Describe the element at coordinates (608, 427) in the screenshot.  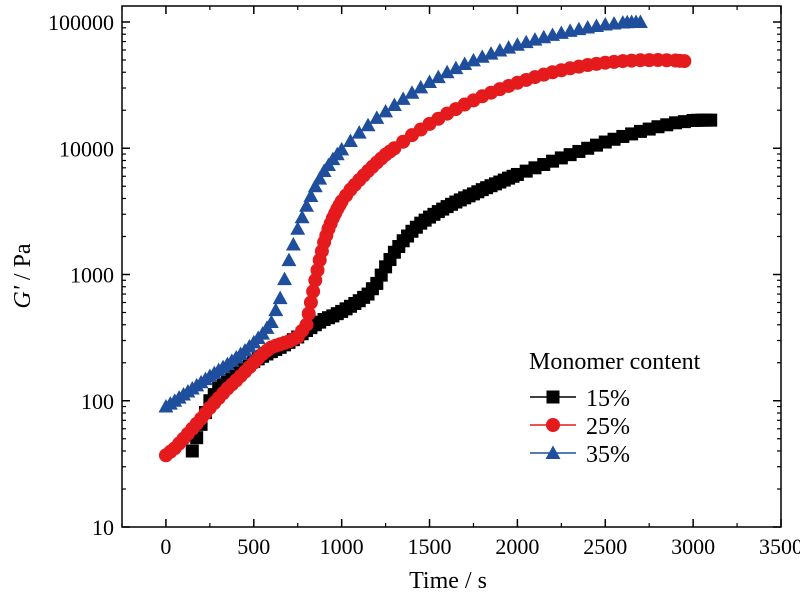
I see `legend-label: 25%` at that location.